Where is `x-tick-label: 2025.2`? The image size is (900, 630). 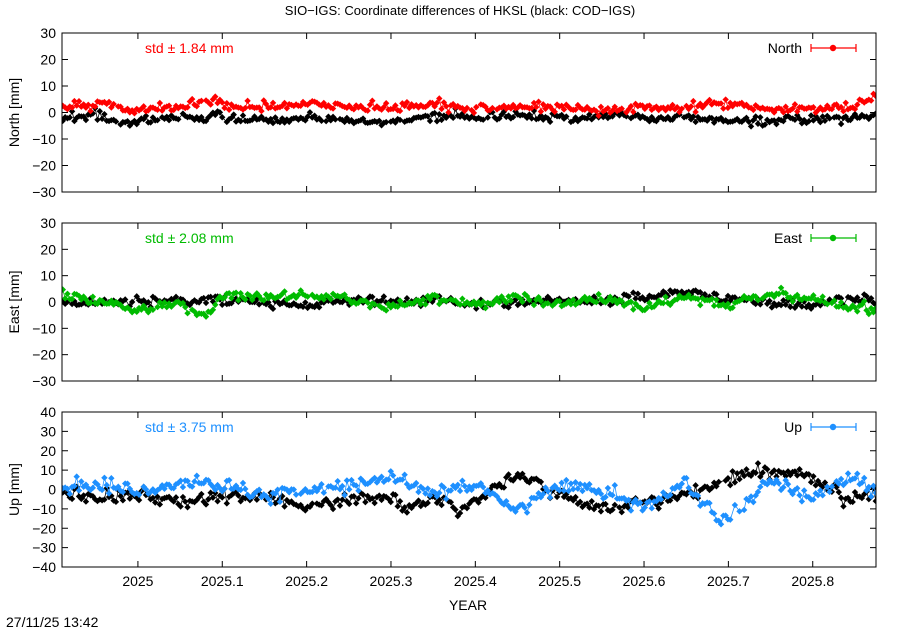
x-tick-label: 2025.2 is located at coordinates (306, 581).